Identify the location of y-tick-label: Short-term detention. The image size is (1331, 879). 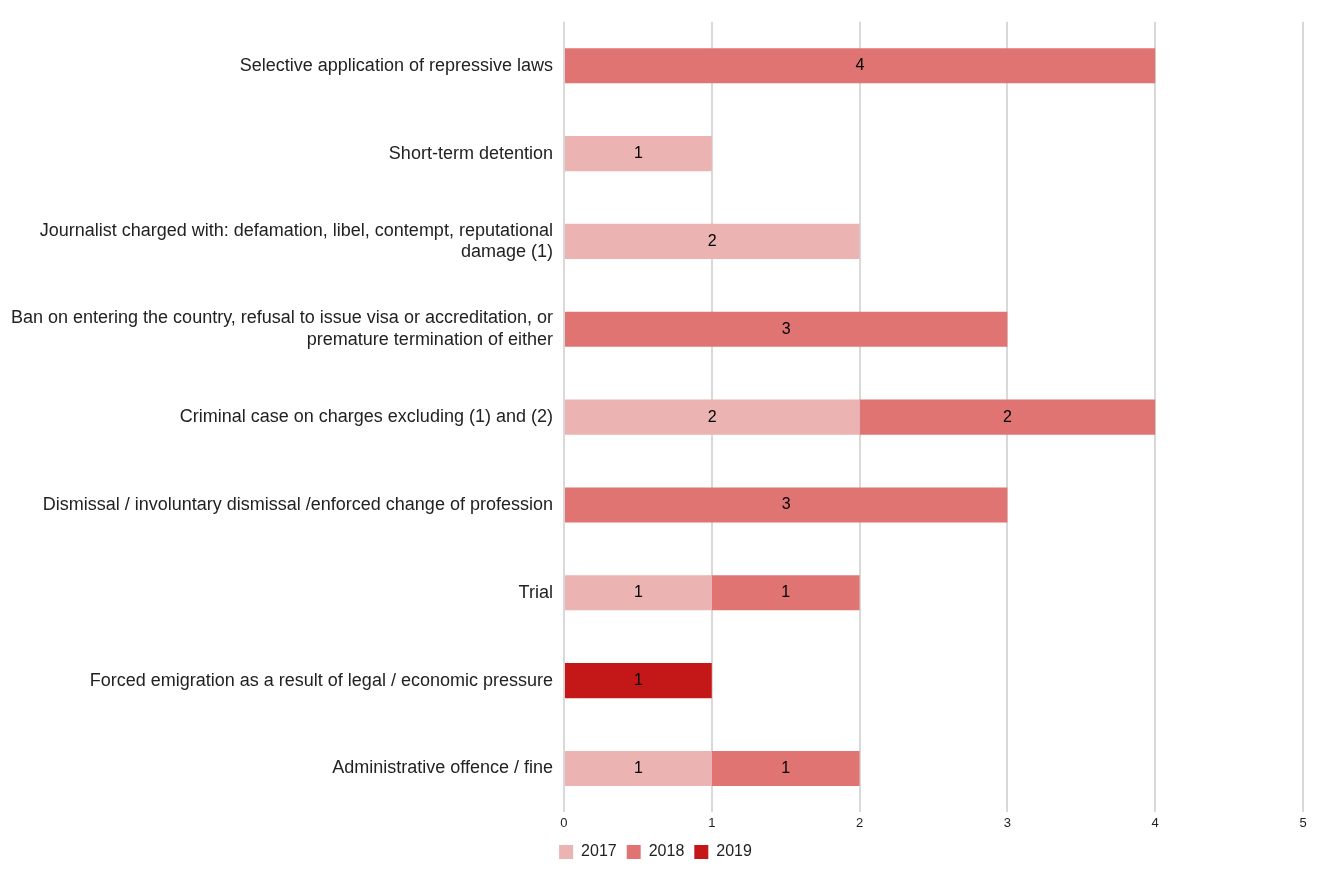
(470, 152).